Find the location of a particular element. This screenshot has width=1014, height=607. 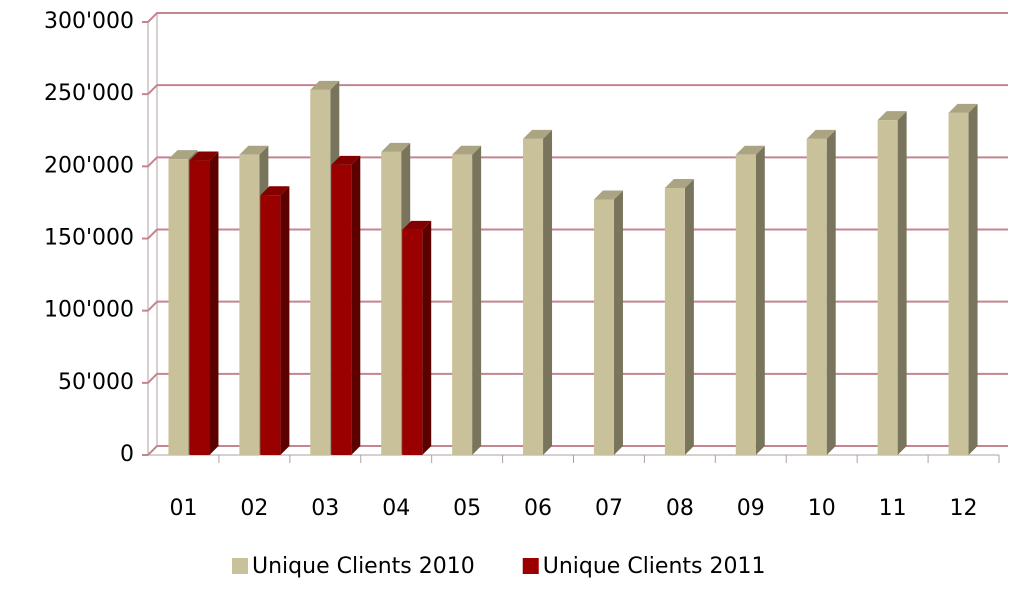

y-tick-label: 100'000 is located at coordinates (89, 310).